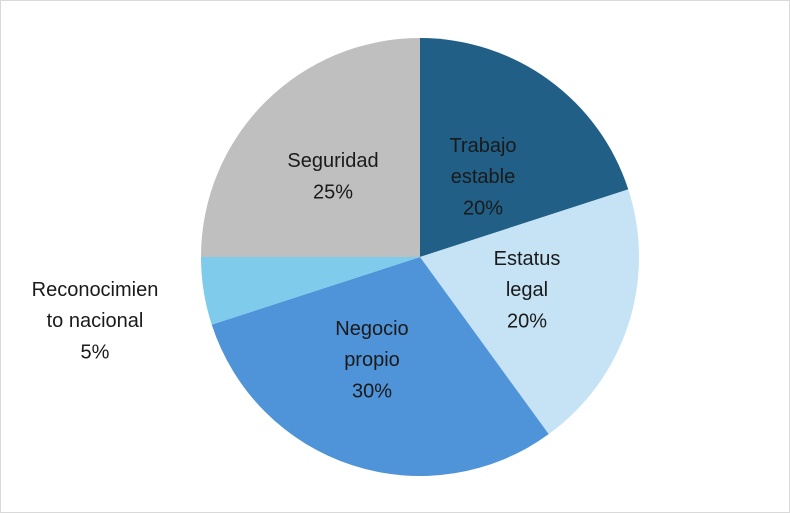  What do you see at coordinates (372, 391) in the screenshot?
I see `slice-value-label: 30%` at bounding box center [372, 391].